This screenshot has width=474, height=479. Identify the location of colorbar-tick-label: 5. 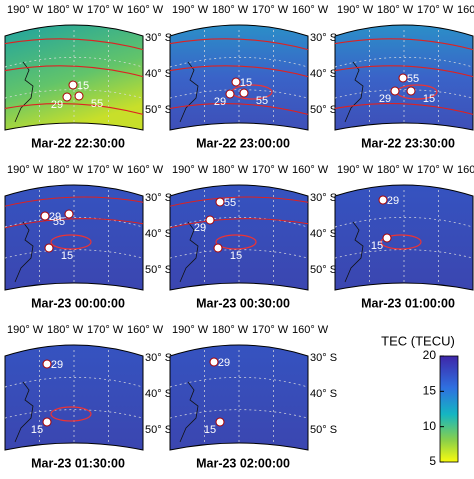
(432, 461).